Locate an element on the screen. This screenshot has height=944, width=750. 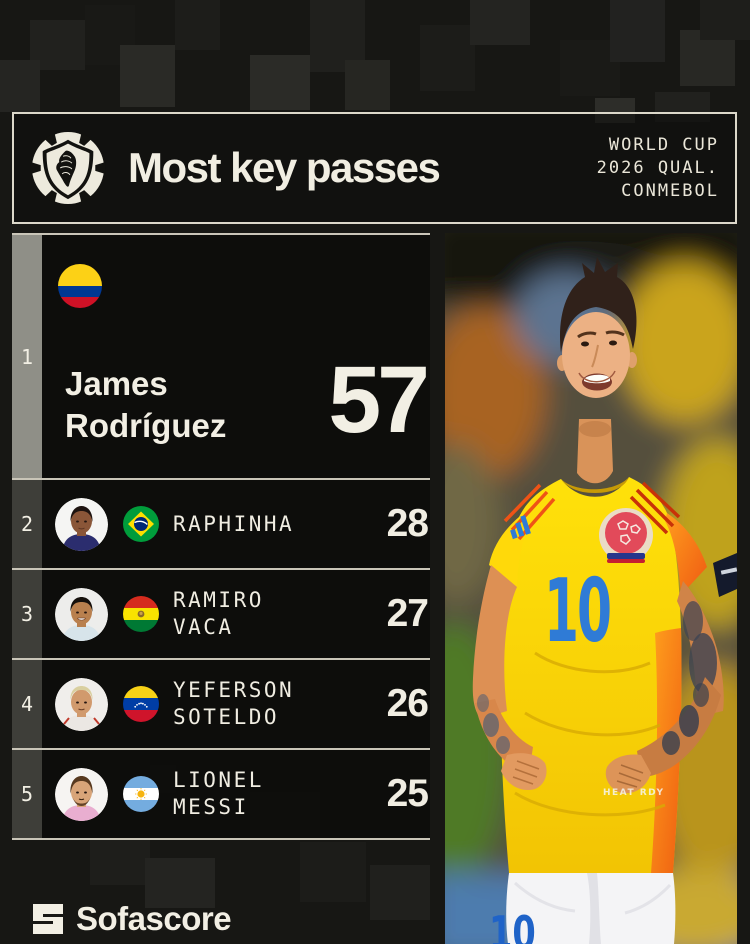
player-photo-yeferson-soteldo is located at coordinates (81, 704).